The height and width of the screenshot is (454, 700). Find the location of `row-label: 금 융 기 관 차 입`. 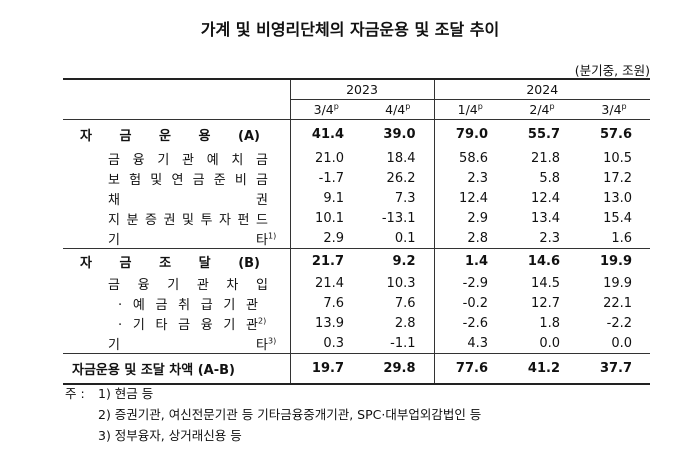

row-label: 금 융 기 관 차 입 is located at coordinates (188, 285).